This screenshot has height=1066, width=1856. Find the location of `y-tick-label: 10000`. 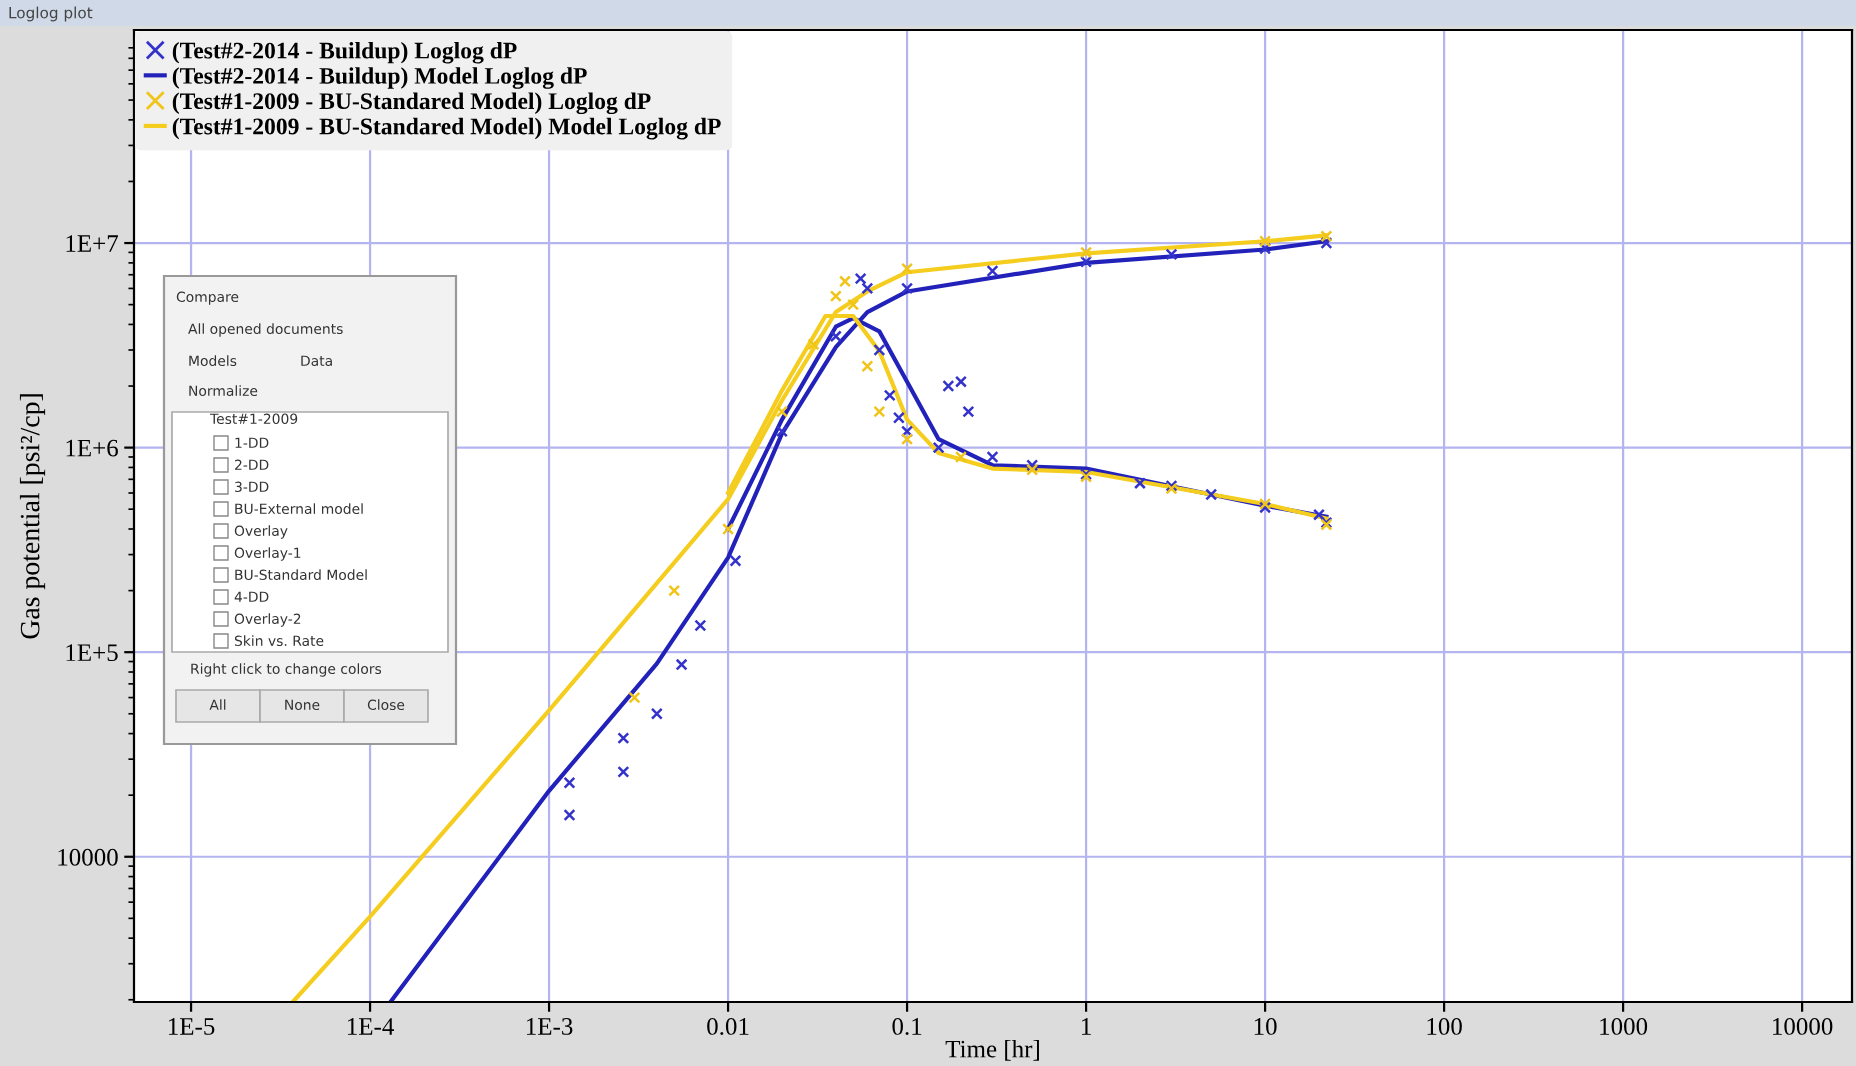

y-tick-label: 10000 is located at coordinates (88, 857).